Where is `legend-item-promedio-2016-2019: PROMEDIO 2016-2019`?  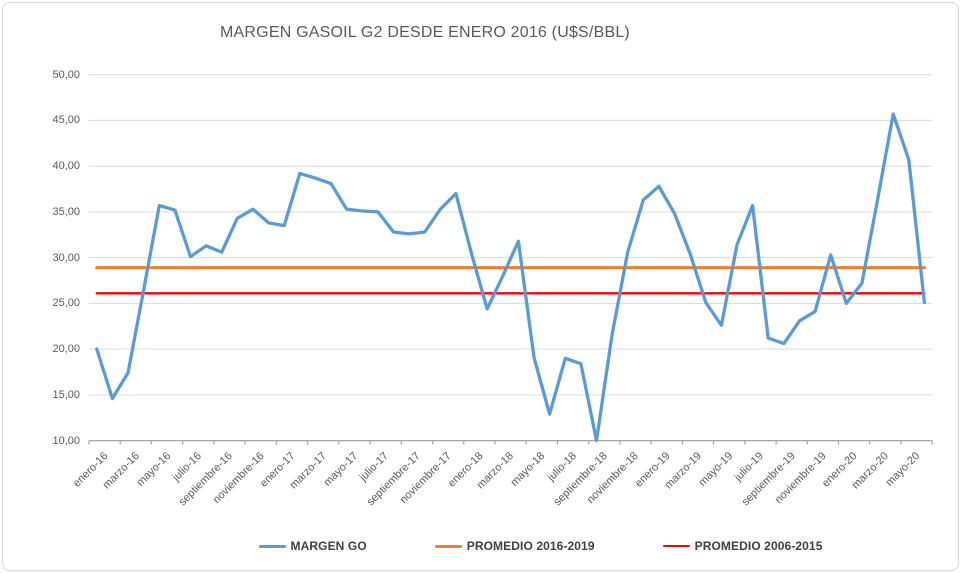 legend-item-promedio-2016-2019: PROMEDIO 2016-2019 is located at coordinates (514, 546).